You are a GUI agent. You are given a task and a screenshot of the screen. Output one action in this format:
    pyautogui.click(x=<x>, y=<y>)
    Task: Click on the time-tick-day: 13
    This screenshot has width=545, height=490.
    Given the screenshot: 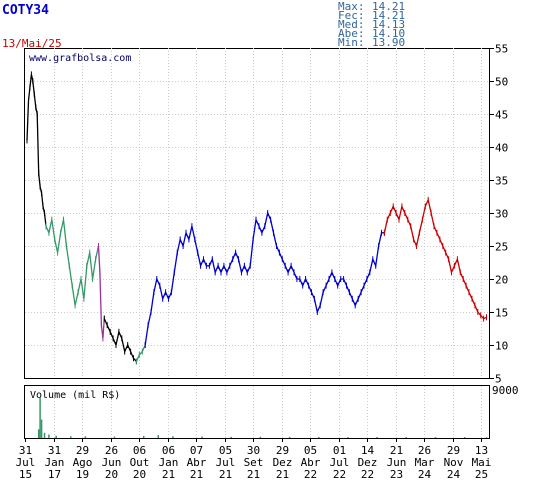 What is the action you would take?
    pyautogui.click(x=481, y=450)
    